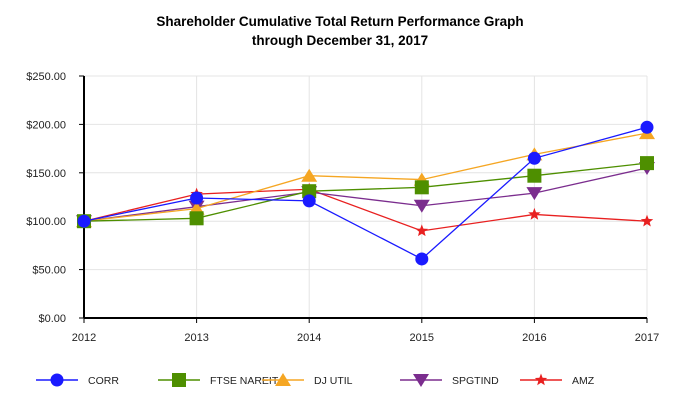 This screenshot has width=680, height=413. What do you see at coordinates (449, 380) in the screenshot?
I see `legend-item: SPGTIND` at bounding box center [449, 380].